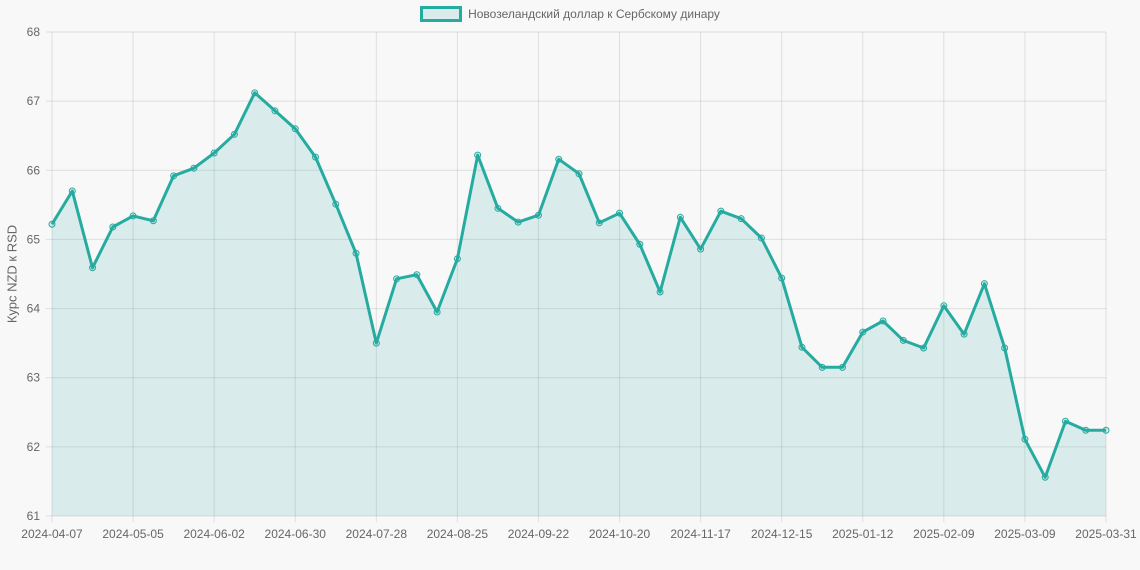 The width and height of the screenshot is (1140, 570). I want to click on x-tick-label: 2024-07-28, so click(377, 534).